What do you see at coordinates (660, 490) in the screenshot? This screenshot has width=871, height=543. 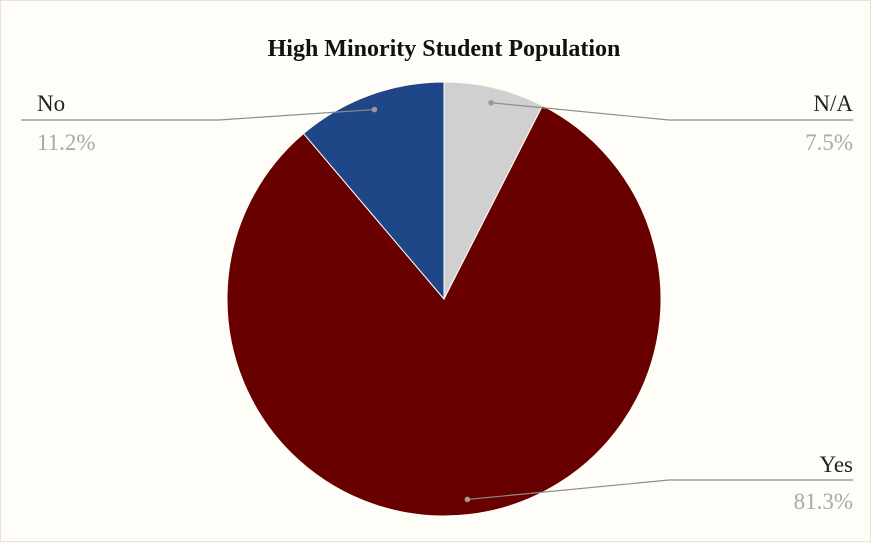 I see `leader-line-yes` at bounding box center [660, 490].